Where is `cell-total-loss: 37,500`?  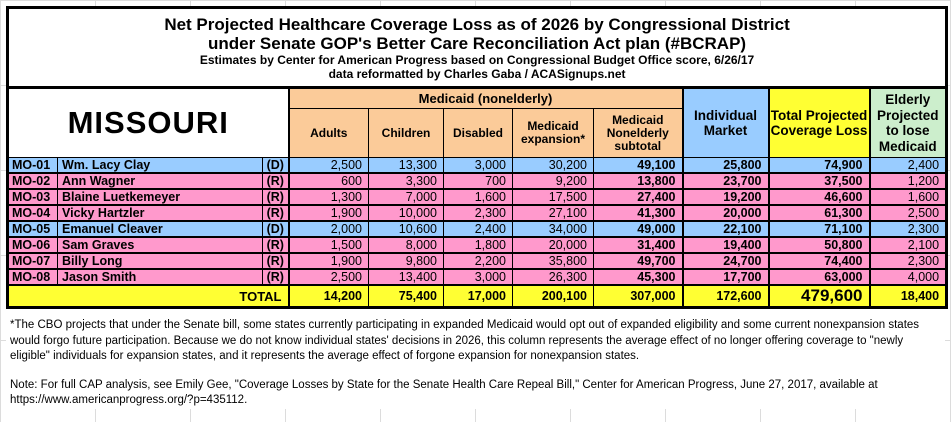 cell-total-loss: 37,500 is located at coordinates (818, 181).